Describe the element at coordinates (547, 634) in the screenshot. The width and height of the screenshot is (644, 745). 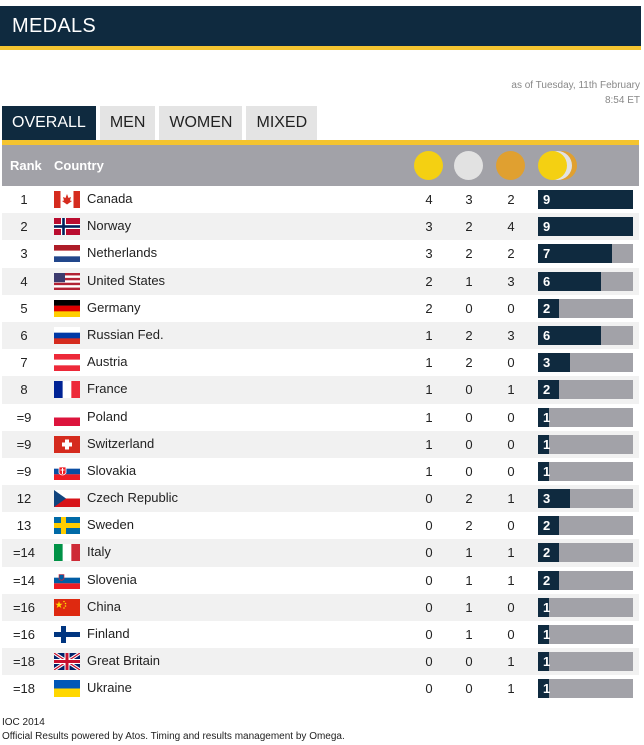
I see `total-count: 1` at that location.